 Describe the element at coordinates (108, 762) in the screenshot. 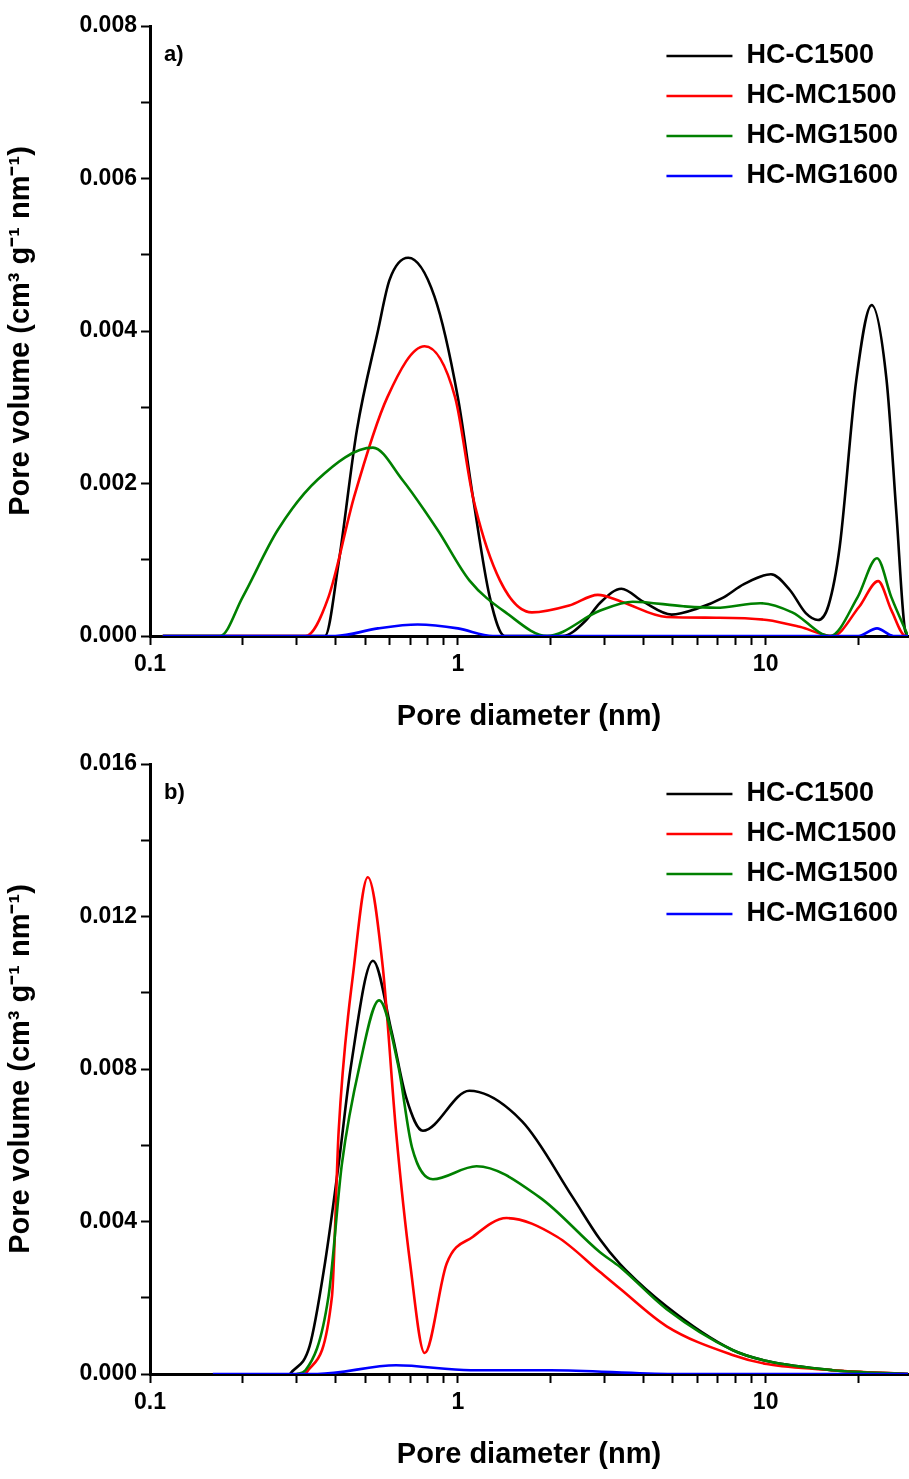

I see `y-tick-label: 0.016` at that location.